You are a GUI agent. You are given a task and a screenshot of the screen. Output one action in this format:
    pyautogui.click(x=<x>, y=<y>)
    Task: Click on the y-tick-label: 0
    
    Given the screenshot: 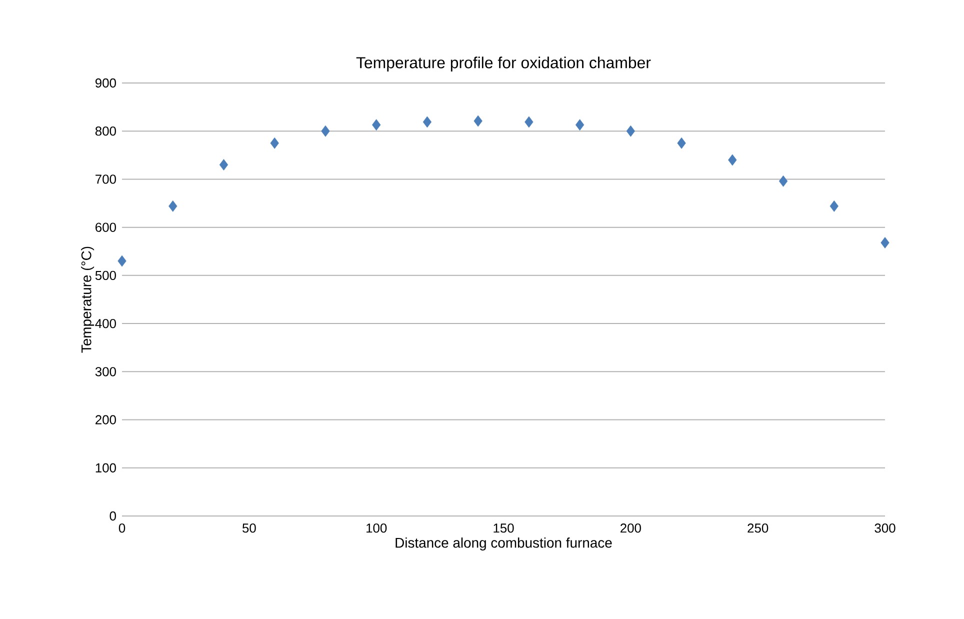 What is the action you would take?
    pyautogui.click(x=113, y=516)
    